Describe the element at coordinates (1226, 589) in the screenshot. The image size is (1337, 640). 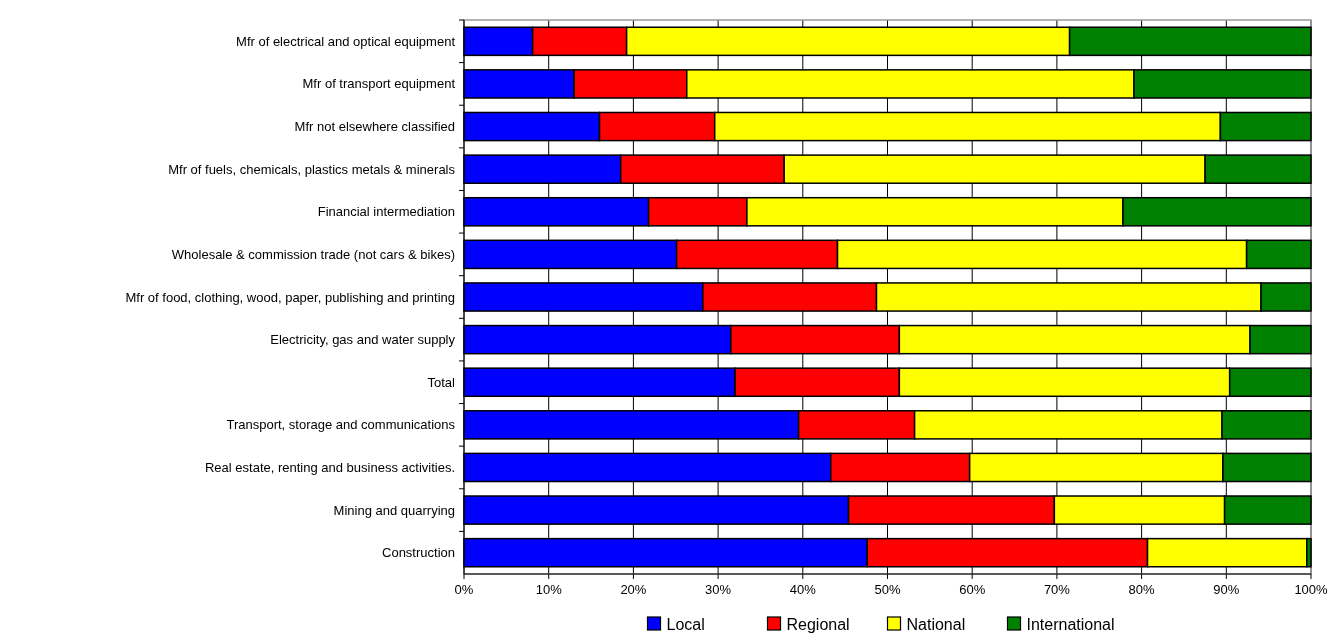
I see `x-tick-label: 90%` at that location.